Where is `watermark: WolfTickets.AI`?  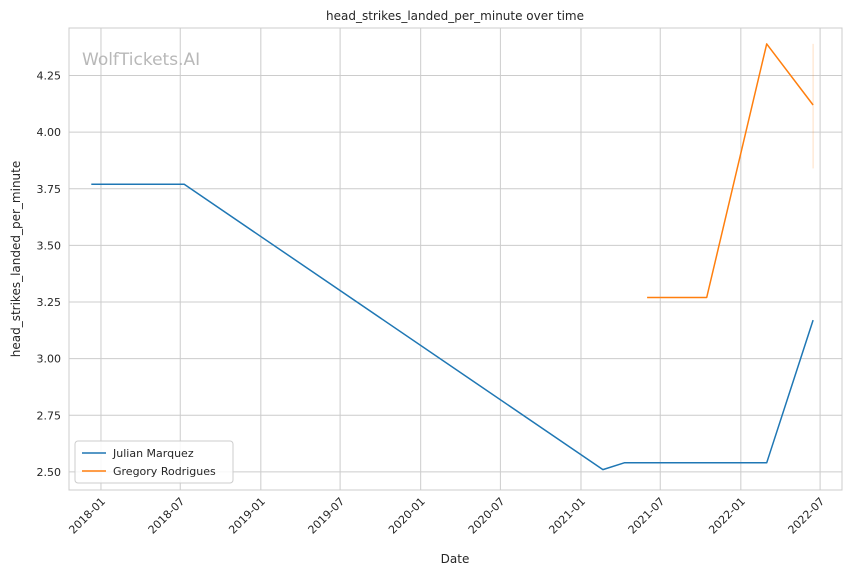 watermark: WolfTickets.AI is located at coordinates (141, 60).